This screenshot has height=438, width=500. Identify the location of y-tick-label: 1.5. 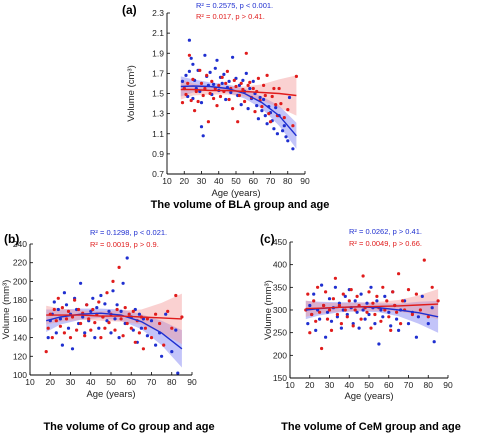
(158, 94).